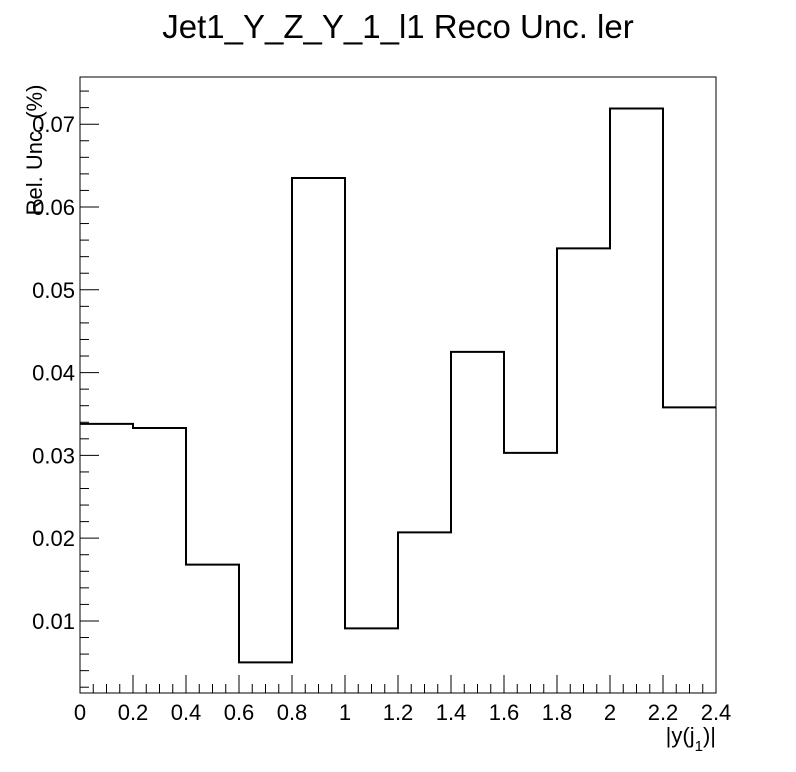 This screenshot has height=772, width=796. I want to click on y-tick-label: 0.01, so click(53, 621).